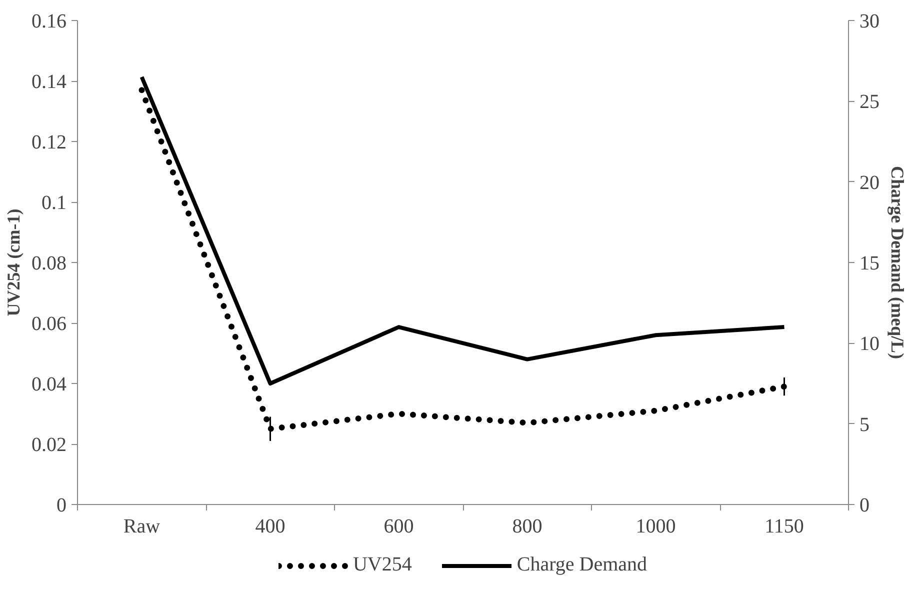 Image resolution: width=917 pixels, height=600 pixels. I want to click on y-tick-label: 0.06, so click(49, 324).